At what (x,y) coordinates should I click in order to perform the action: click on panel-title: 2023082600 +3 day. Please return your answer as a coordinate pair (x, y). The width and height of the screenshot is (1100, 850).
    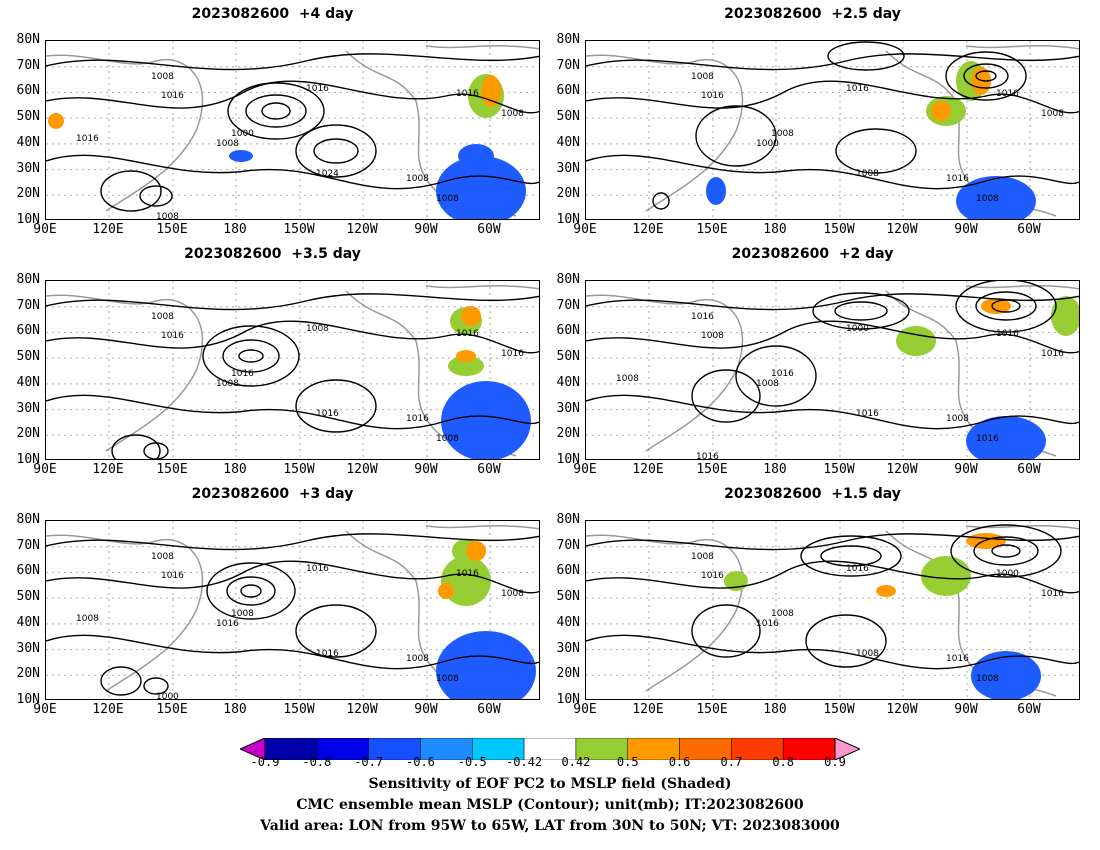
    Looking at the image, I should click on (272, 494).